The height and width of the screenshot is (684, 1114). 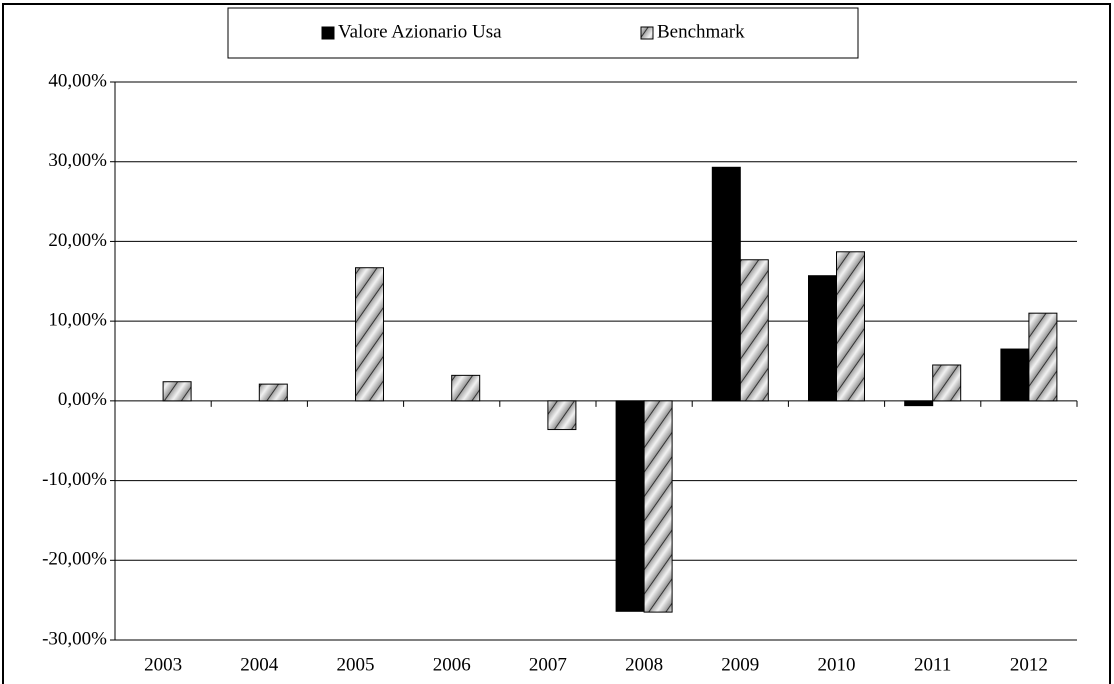 I want to click on legend-label: Benchmark, so click(x=701, y=31).